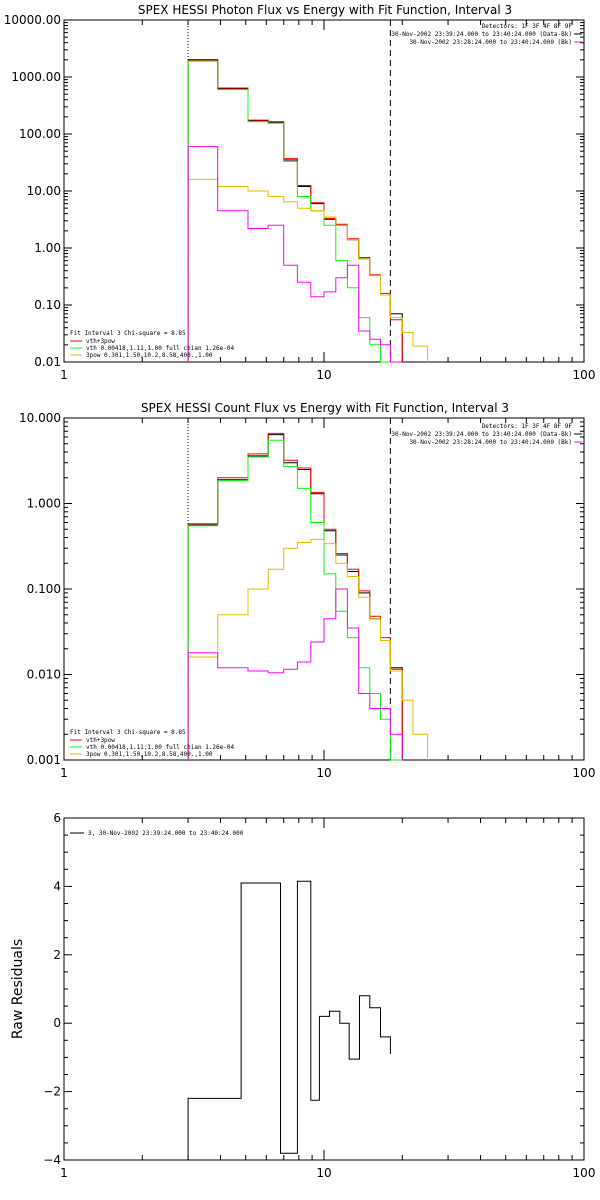 Image resolution: width=600 pixels, height=1200 pixels. I want to click on y-tick-label: 0.010, so click(44, 675).